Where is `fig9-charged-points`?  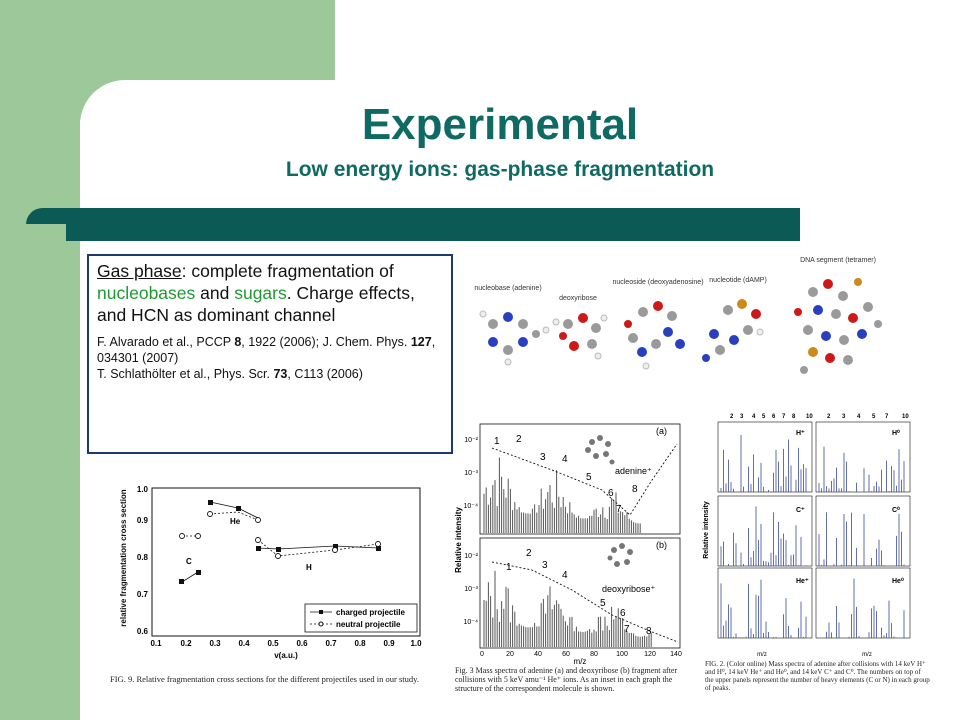
fig9-charged-points is located at coordinates (280, 542).